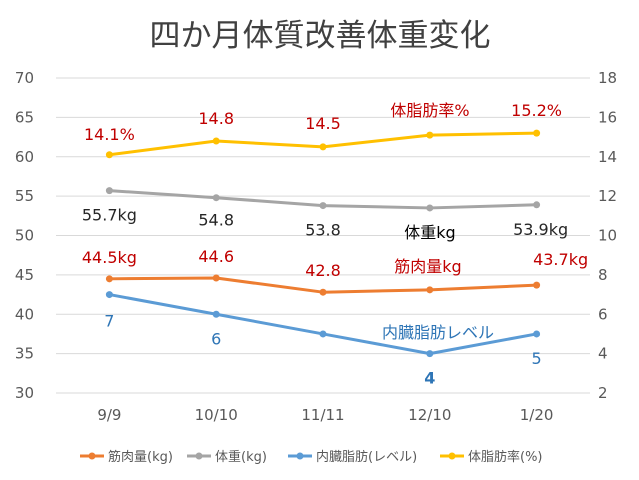 This screenshot has height=480, width=639. What do you see at coordinates (323, 230) in the screenshot?
I see `data-label: 53.8` at bounding box center [323, 230].